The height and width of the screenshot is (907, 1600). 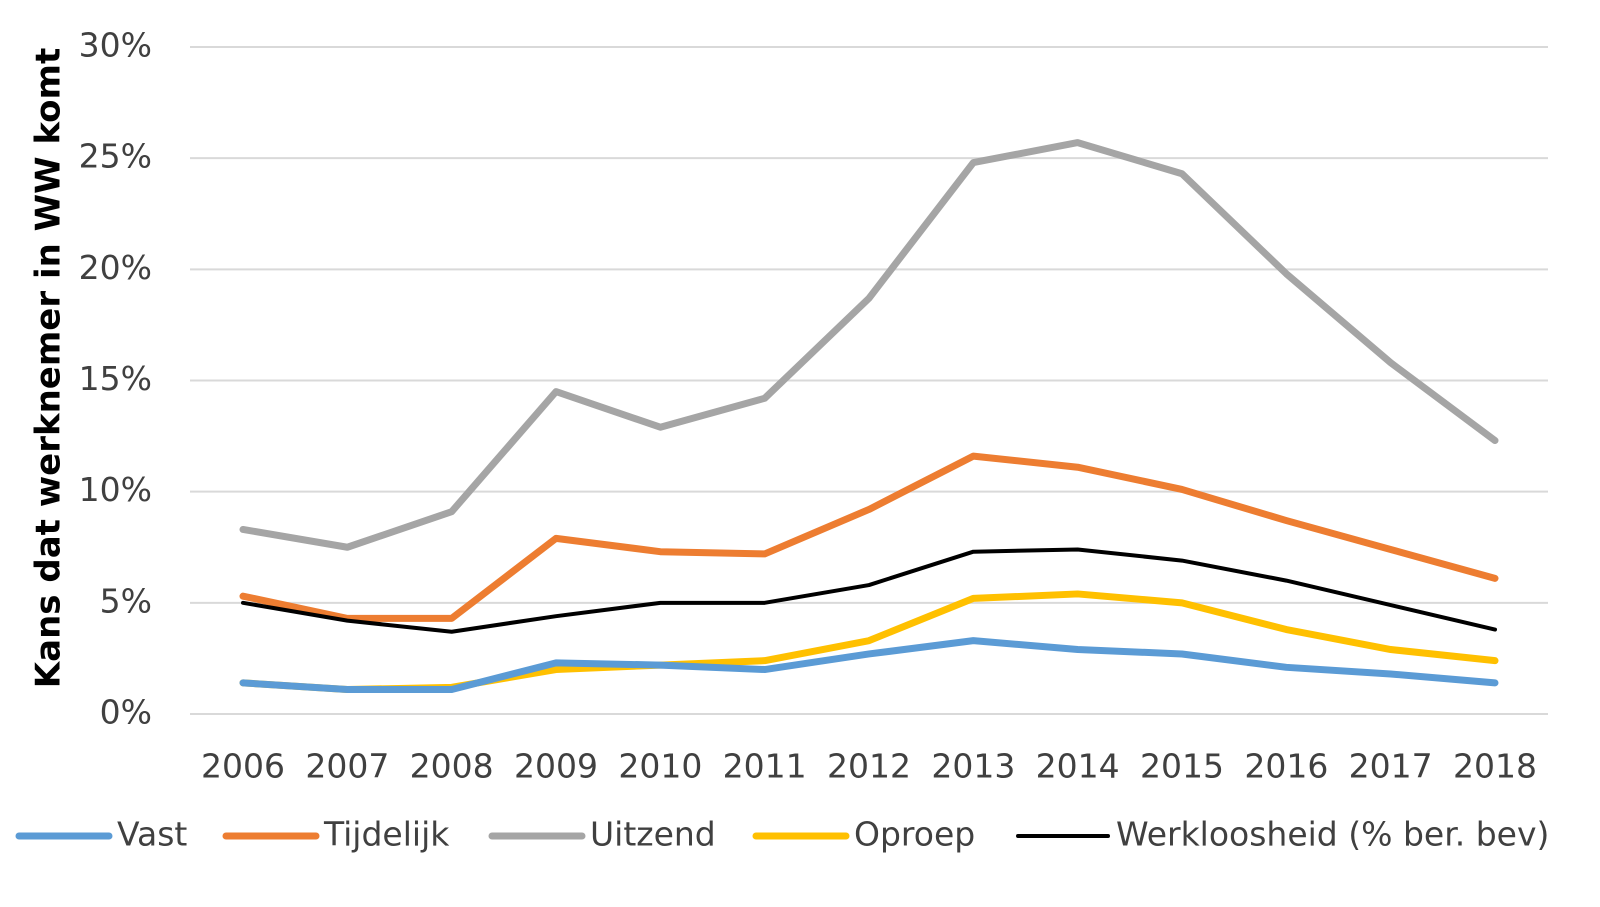 I want to click on x-tick-label: 2015, so click(x=1182, y=766).